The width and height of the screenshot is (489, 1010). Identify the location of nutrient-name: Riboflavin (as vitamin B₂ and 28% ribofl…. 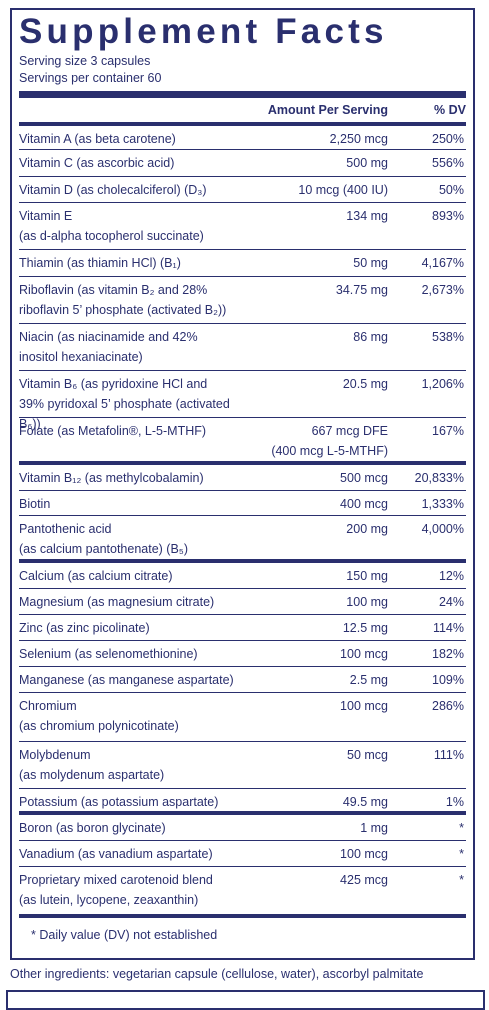
(123, 300).